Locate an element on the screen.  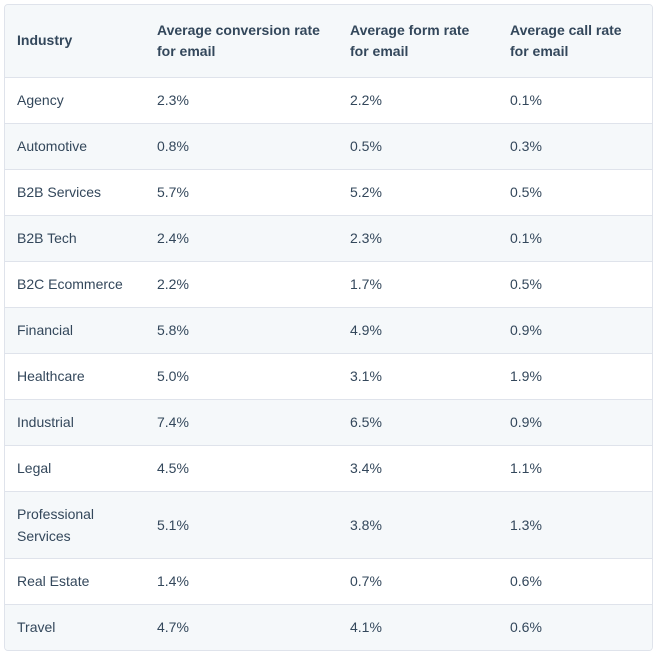
form-rate-cell: 3.4% is located at coordinates (418, 467).